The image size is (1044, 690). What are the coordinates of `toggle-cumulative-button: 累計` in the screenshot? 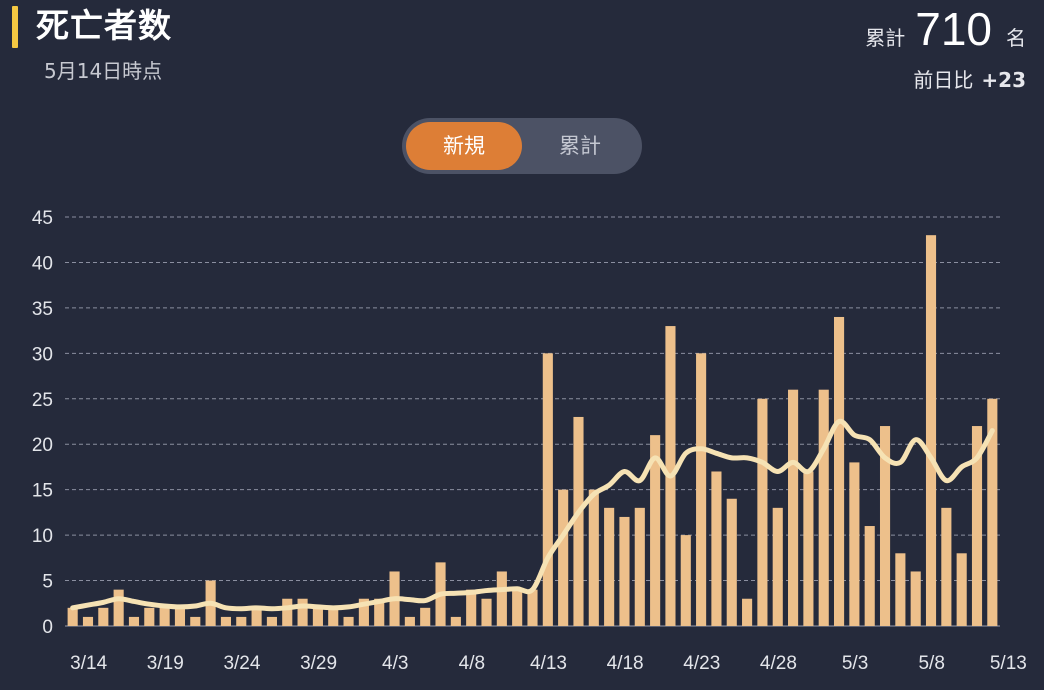 It's located at (580, 146).